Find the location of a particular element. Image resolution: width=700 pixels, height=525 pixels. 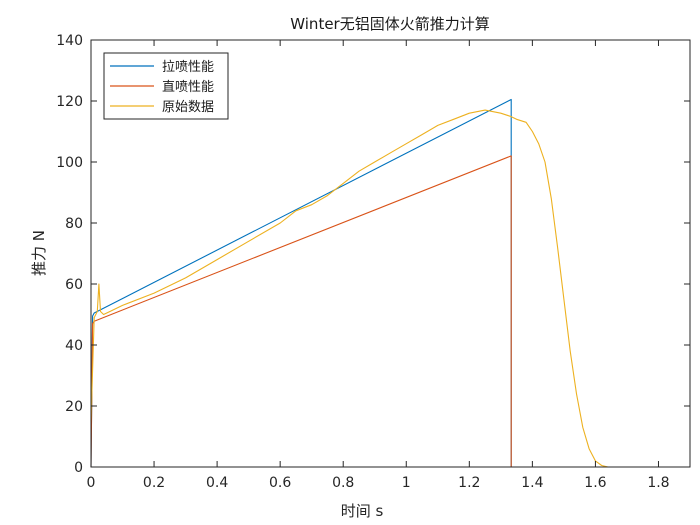

y-tick-label: 140 is located at coordinates (69, 41).